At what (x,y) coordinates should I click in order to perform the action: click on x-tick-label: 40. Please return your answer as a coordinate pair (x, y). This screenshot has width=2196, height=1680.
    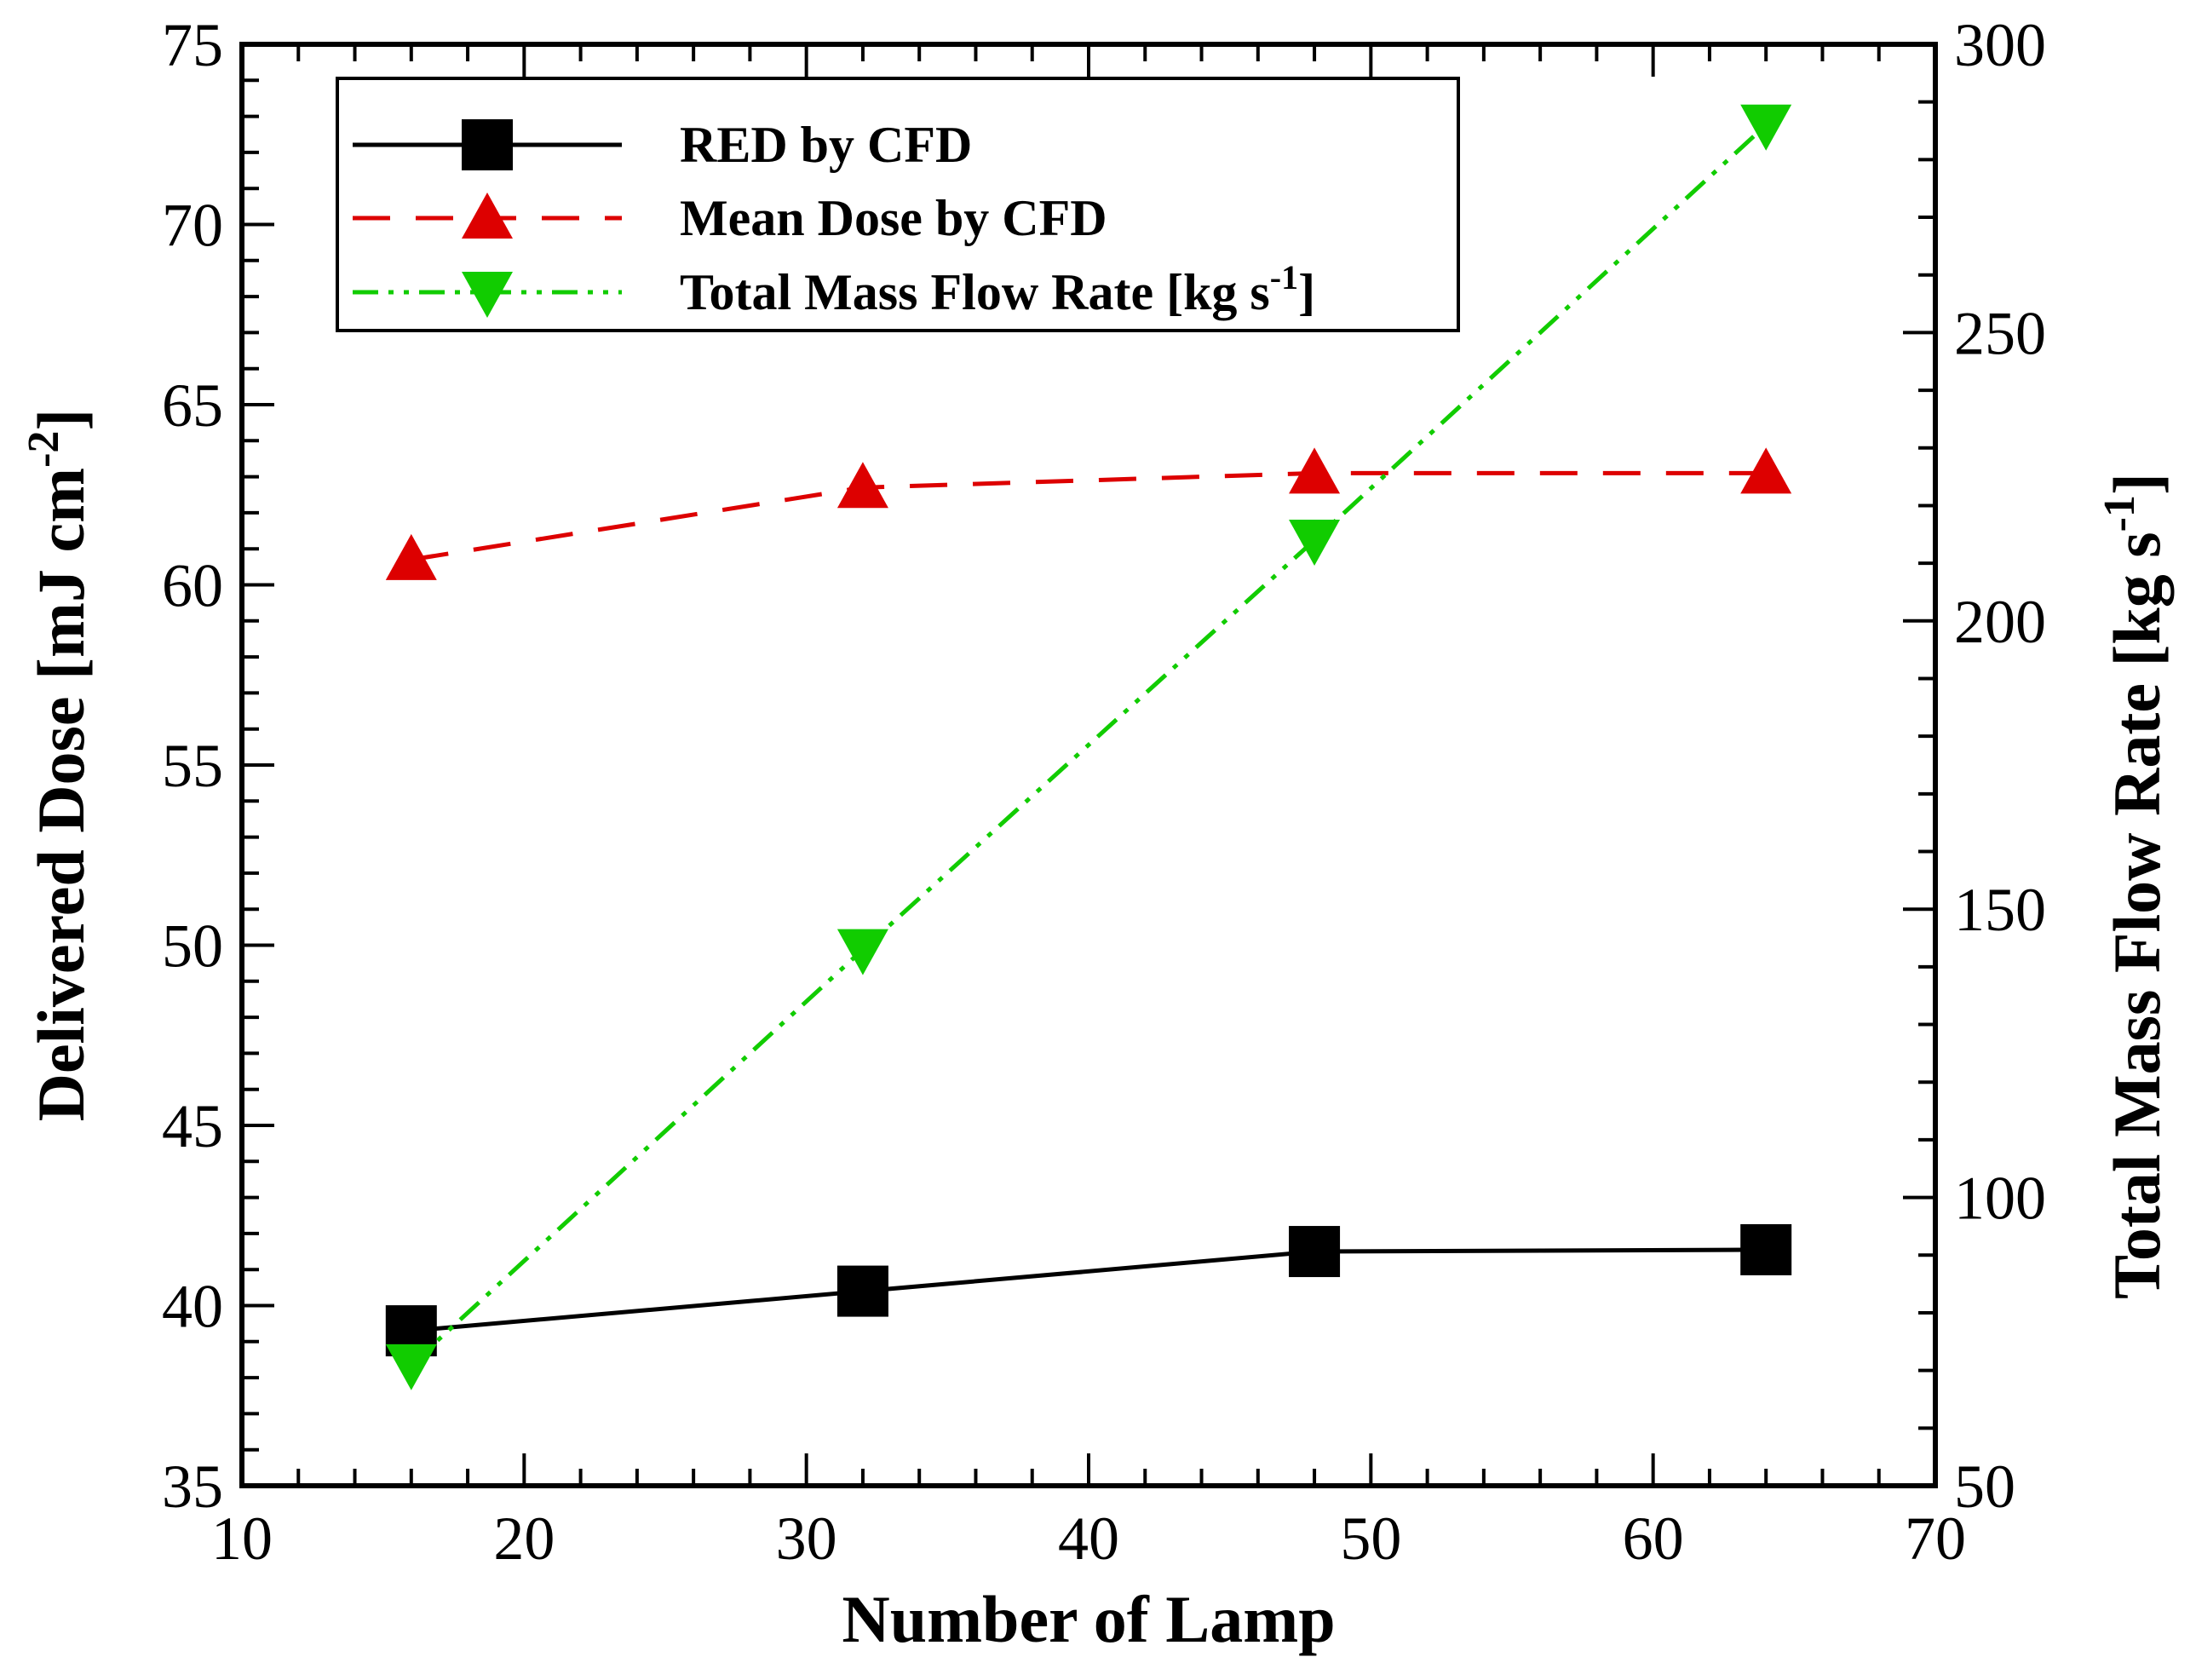
    Looking at the image, I should click on (1088, 1539).